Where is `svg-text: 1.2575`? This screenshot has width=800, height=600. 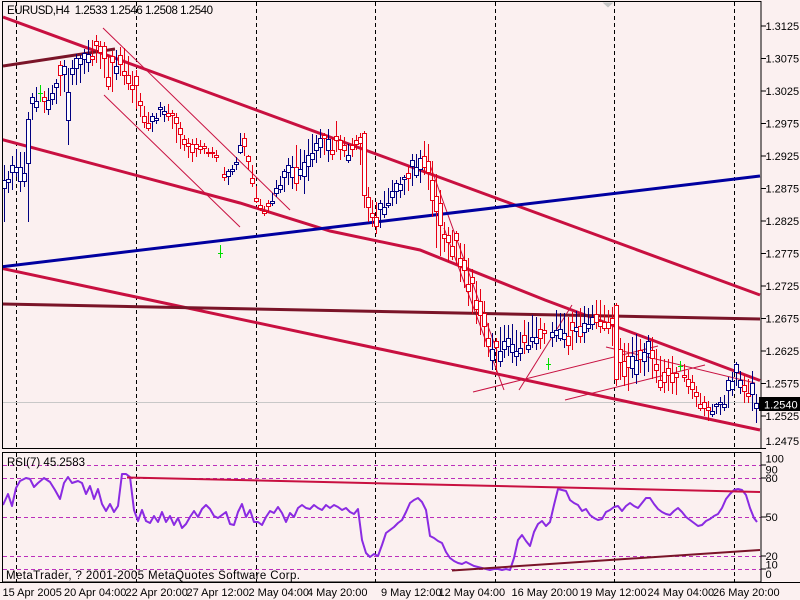
svg-text: 1.2575 is located at coordinates (783, 384).